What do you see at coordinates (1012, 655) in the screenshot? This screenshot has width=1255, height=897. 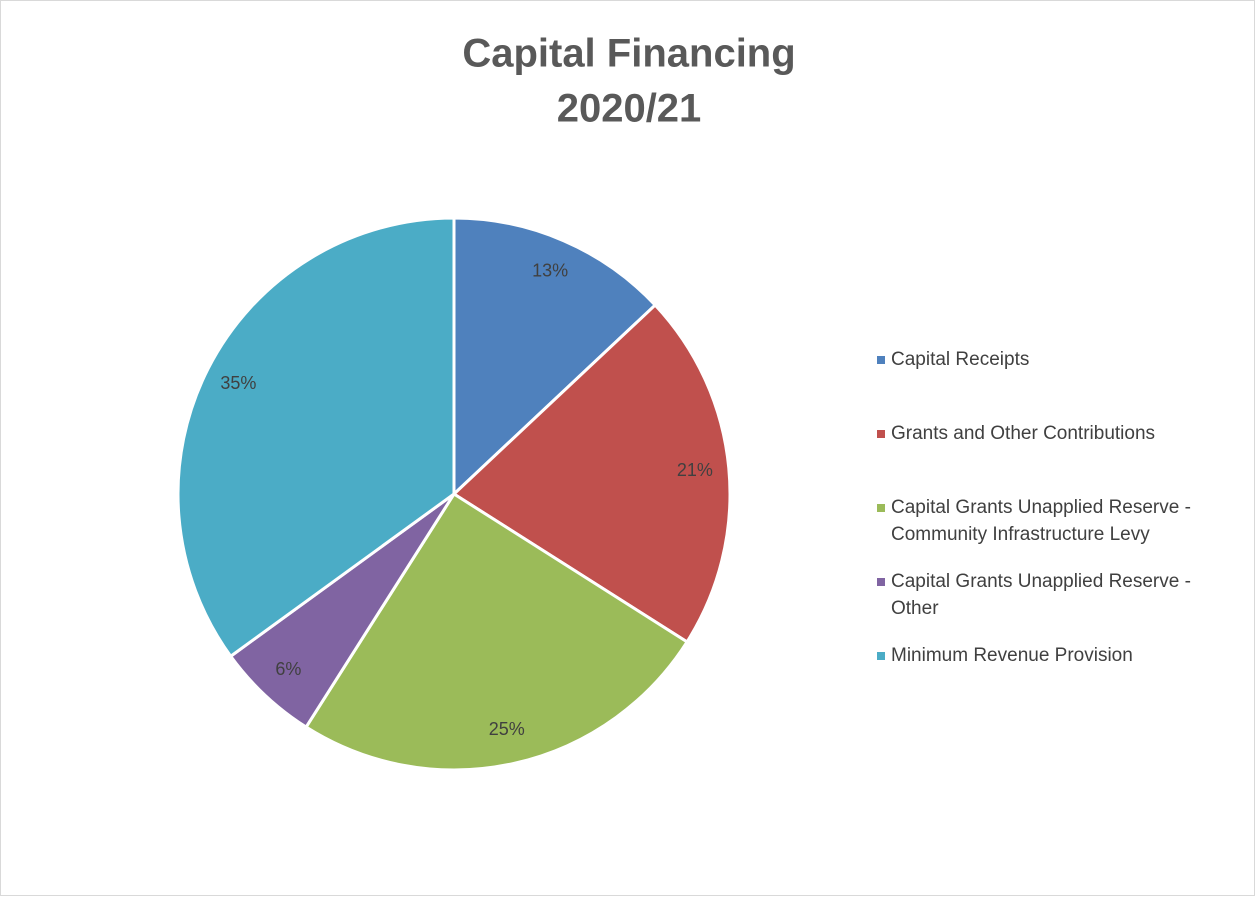 I see `legend-label: Minimum Revenue Provision` at bounding box center [1012, 655].